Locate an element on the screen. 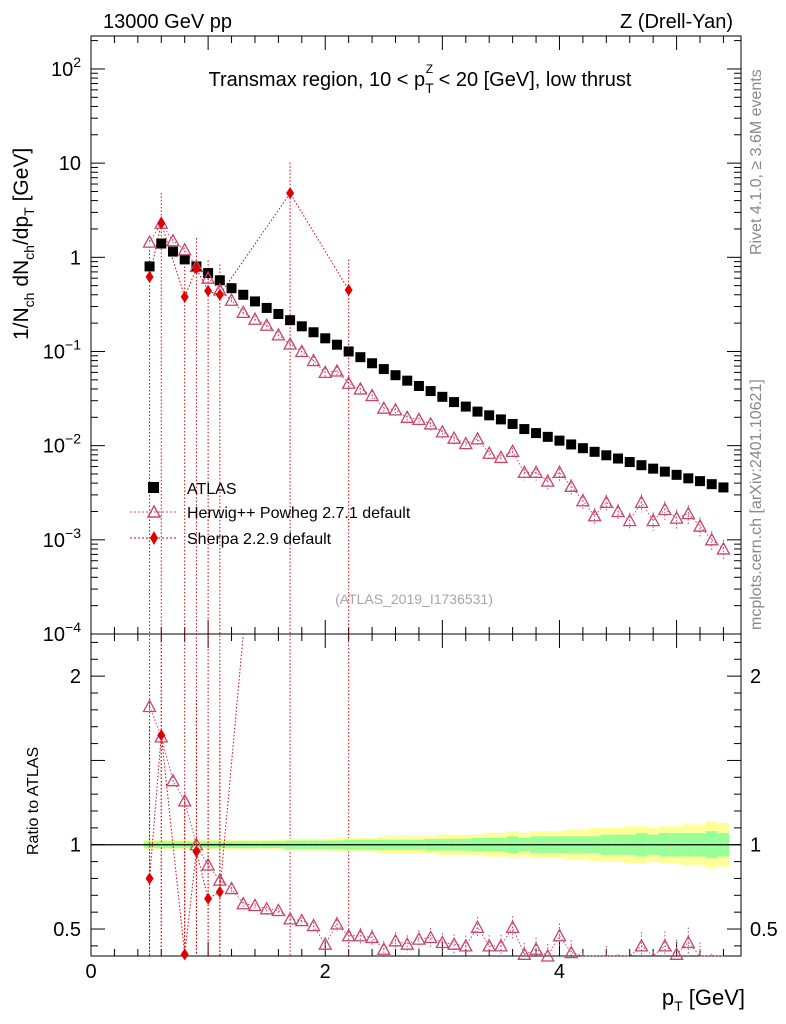 The height and width of the screenshot is (1024, 786). y-tick-label: 10⁻² is located at coordinates (62, 444).